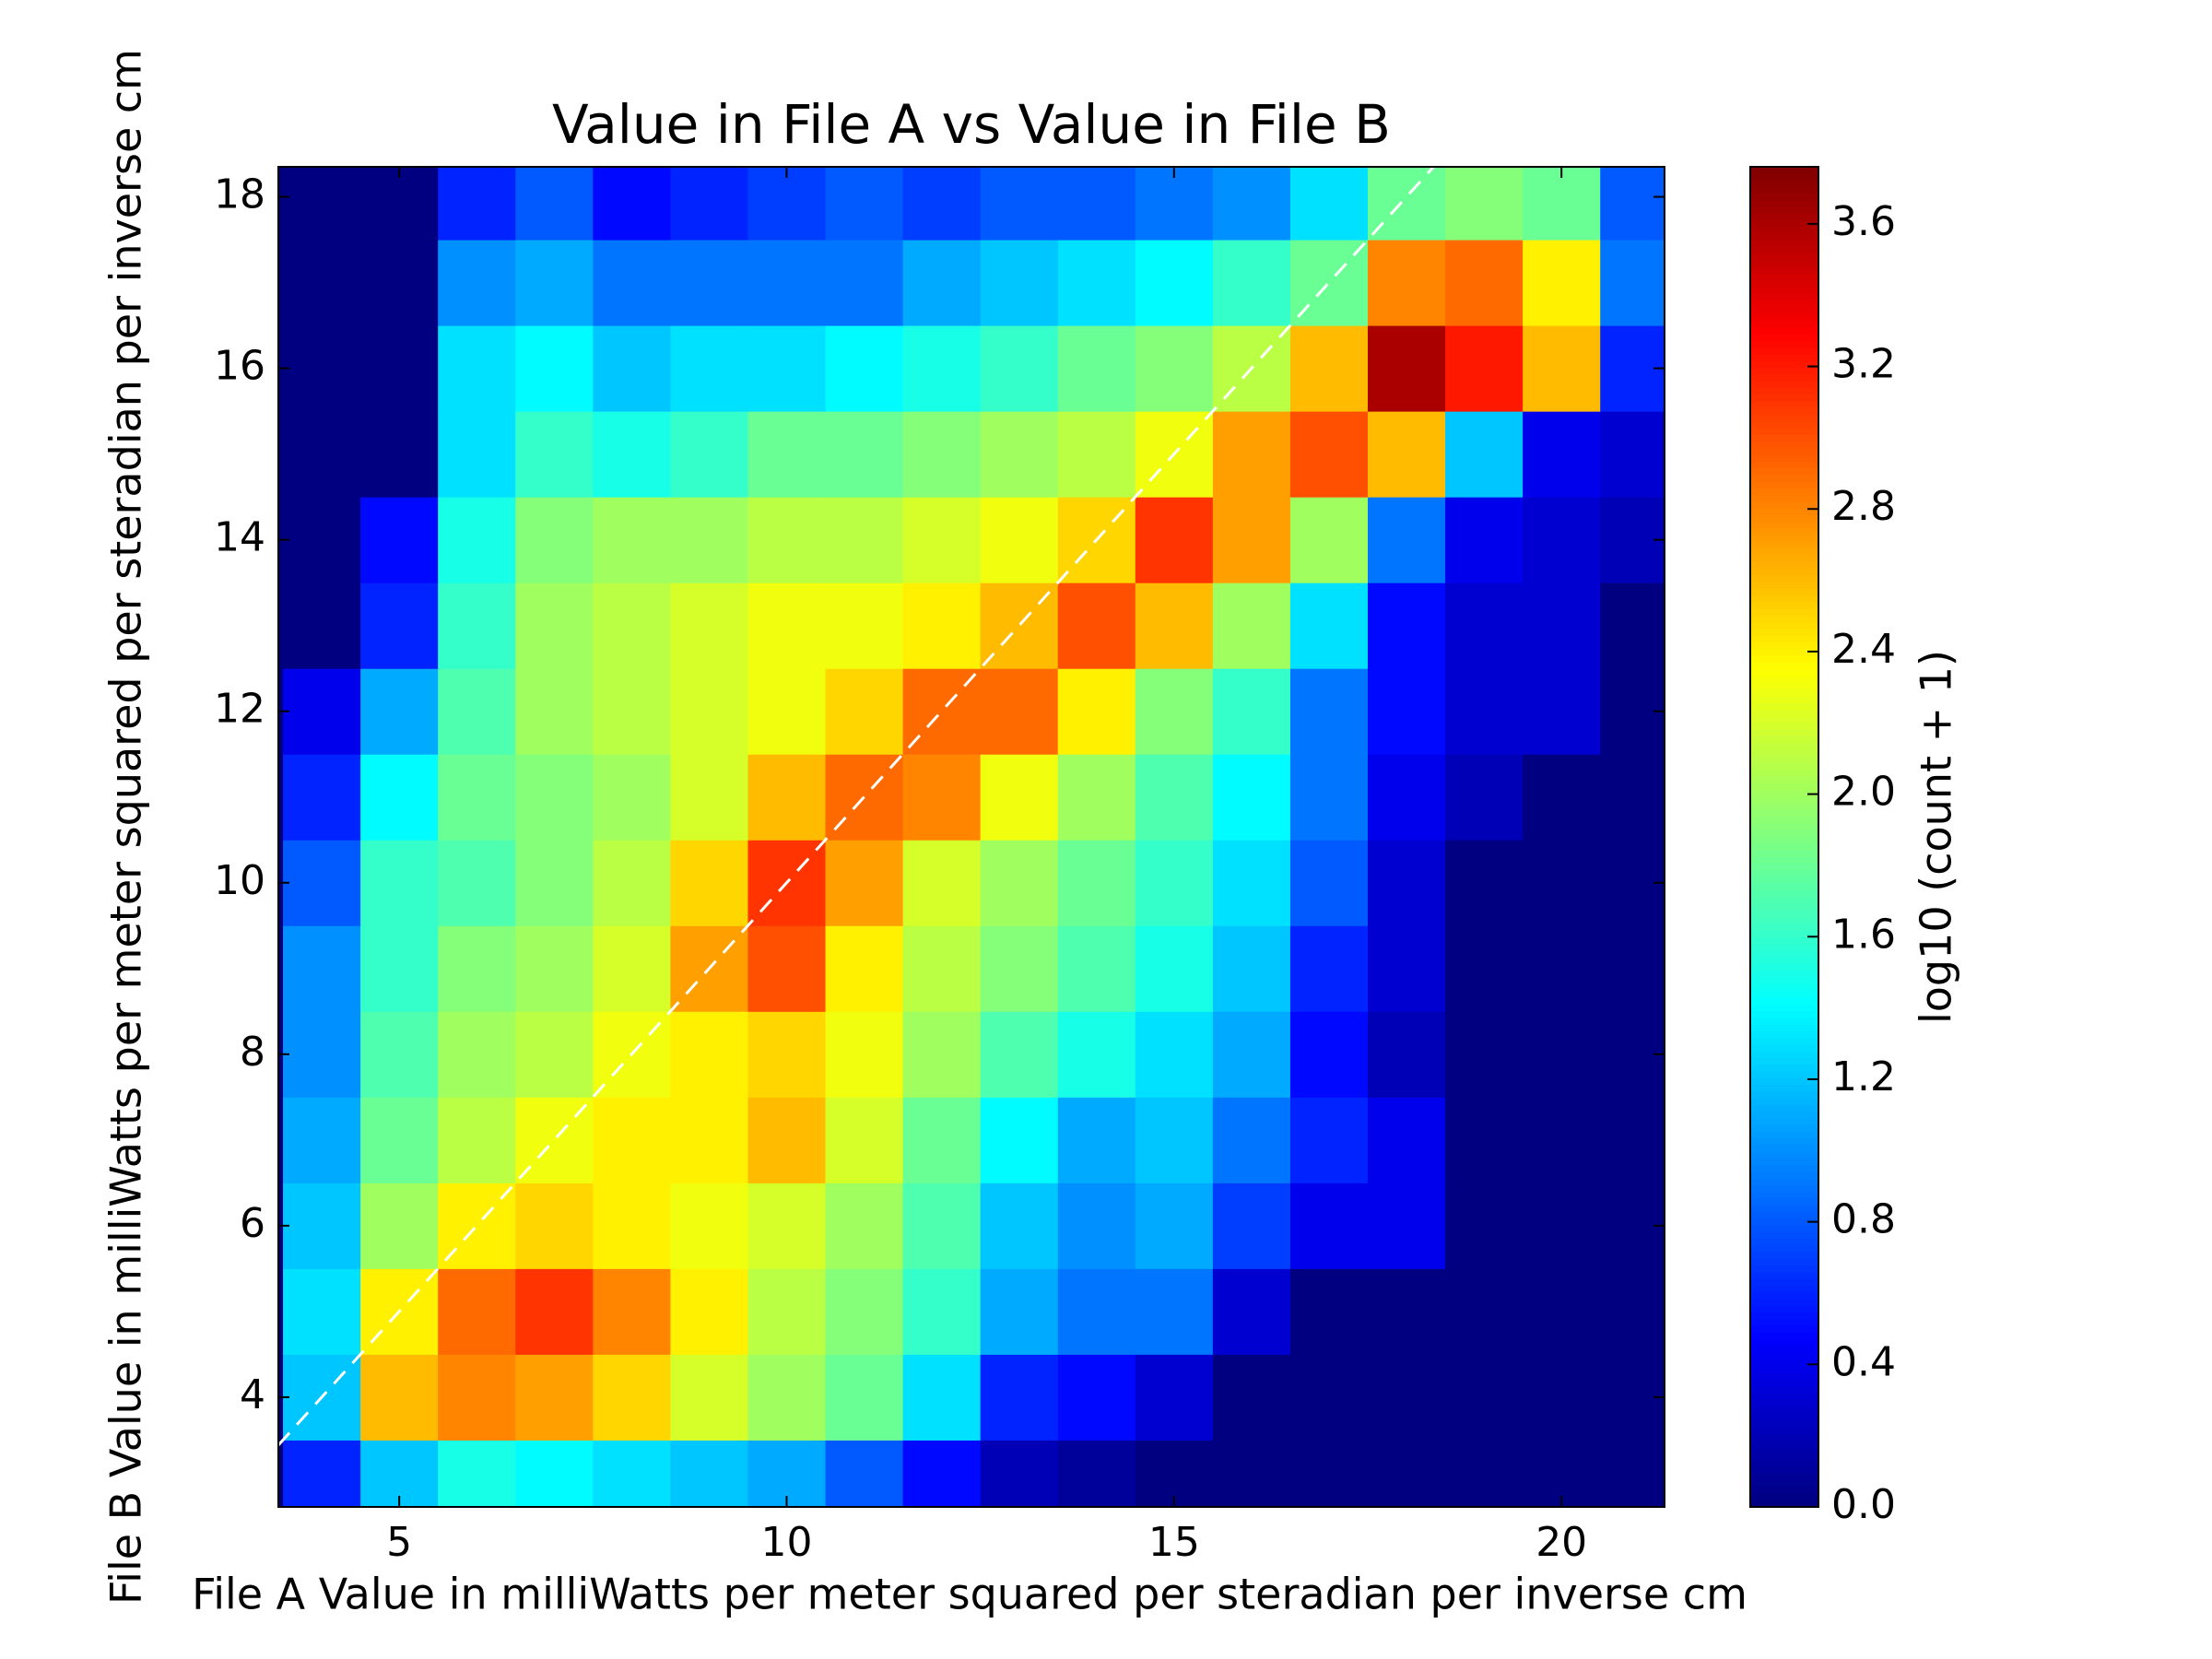 Image resolution: width=2212 pixels, height=1659 pixels. I want to click on colorbar-tick-label: 2.4, so click(1863, 649).